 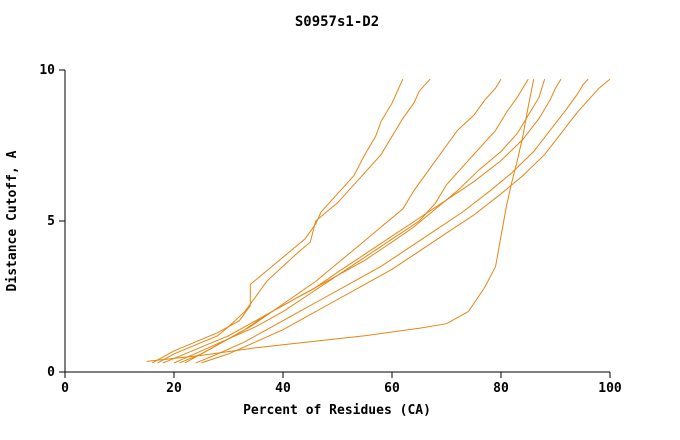 I want to click on chart-title: S0957s1-D2, so click(x=337, y=22).